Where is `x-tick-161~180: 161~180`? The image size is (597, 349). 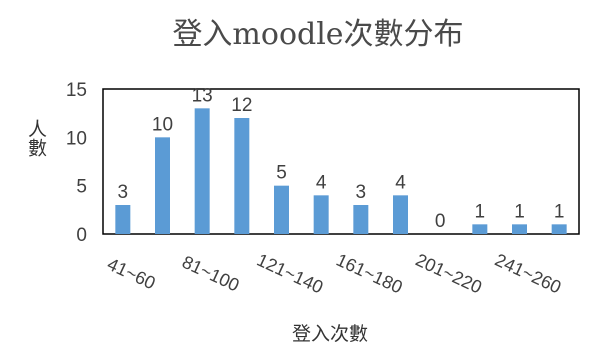
x-tick-161~180: 161~180 is located at coordinates (369, 274).